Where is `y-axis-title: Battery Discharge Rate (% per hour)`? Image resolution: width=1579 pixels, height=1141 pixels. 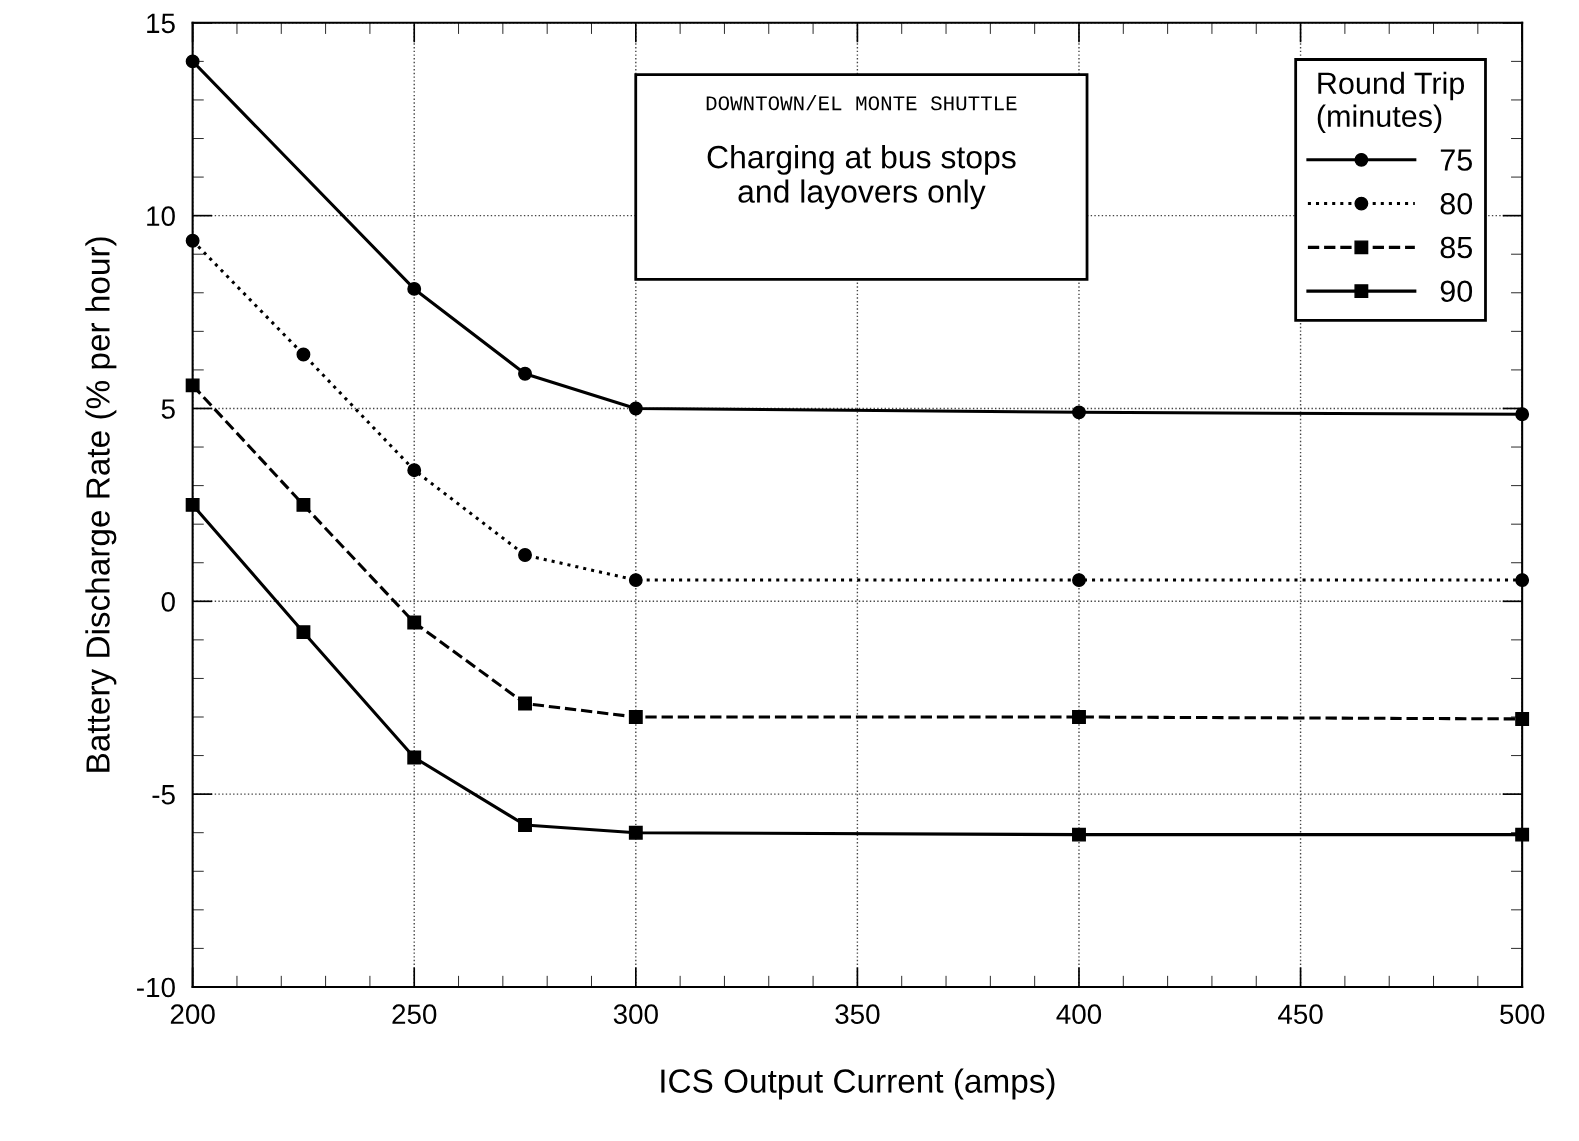
y-axis-title: Battery Discharge Rate (% per hour) is located at coordinates (101, 504).